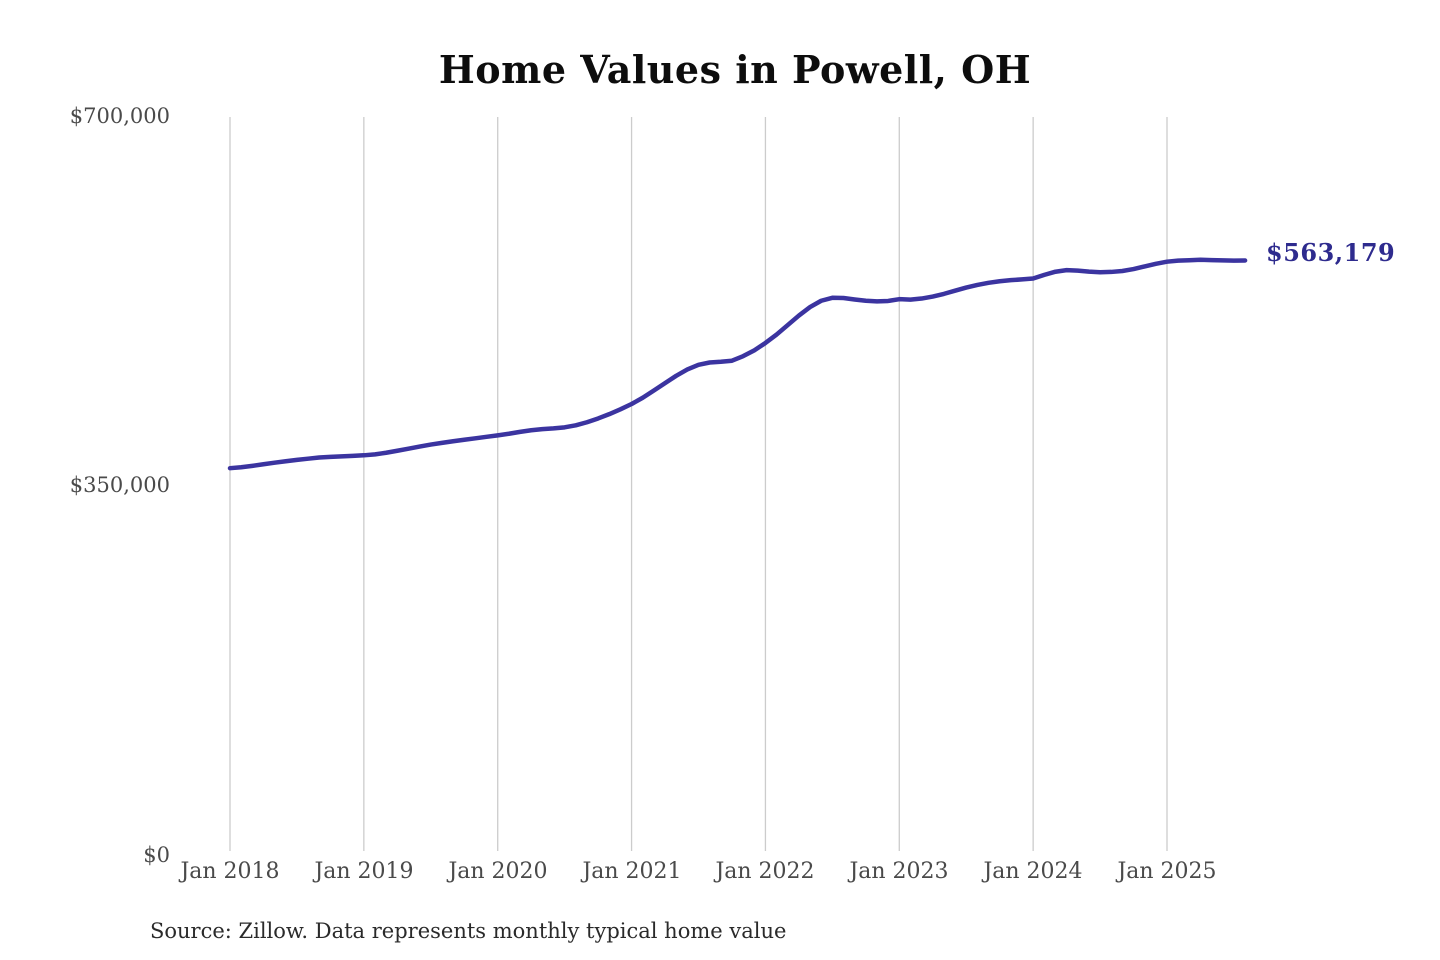 This screenshot has height=960, width=1440. I want to click on x-axis-tick-jan-2018: Jan 2018, so click(230, 871).